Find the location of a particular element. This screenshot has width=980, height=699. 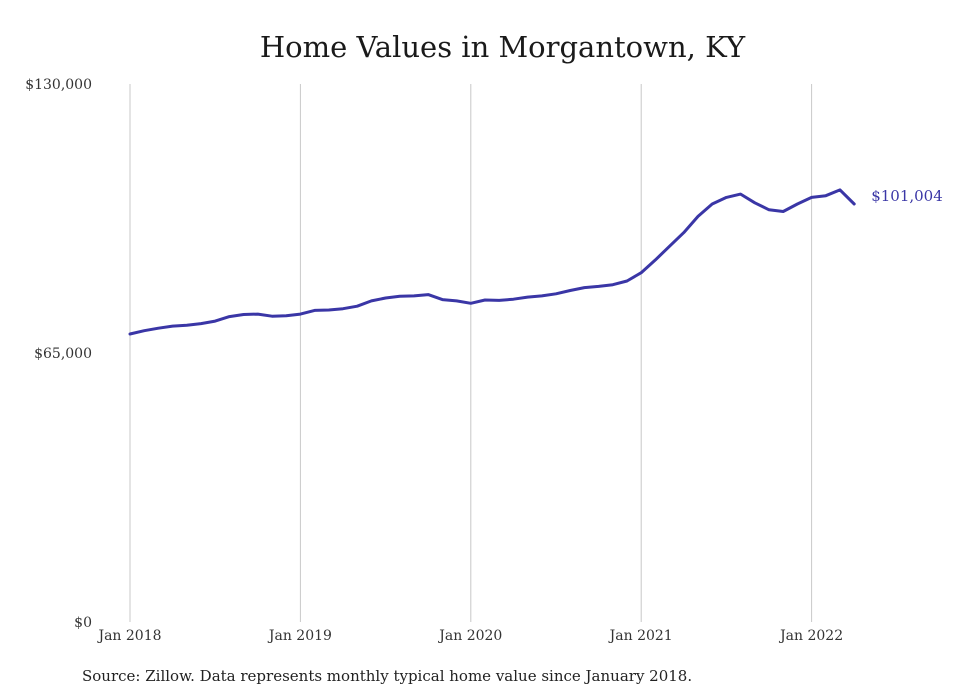

x-tick-label: Jan 2018 is located at coordinates (128, 636).